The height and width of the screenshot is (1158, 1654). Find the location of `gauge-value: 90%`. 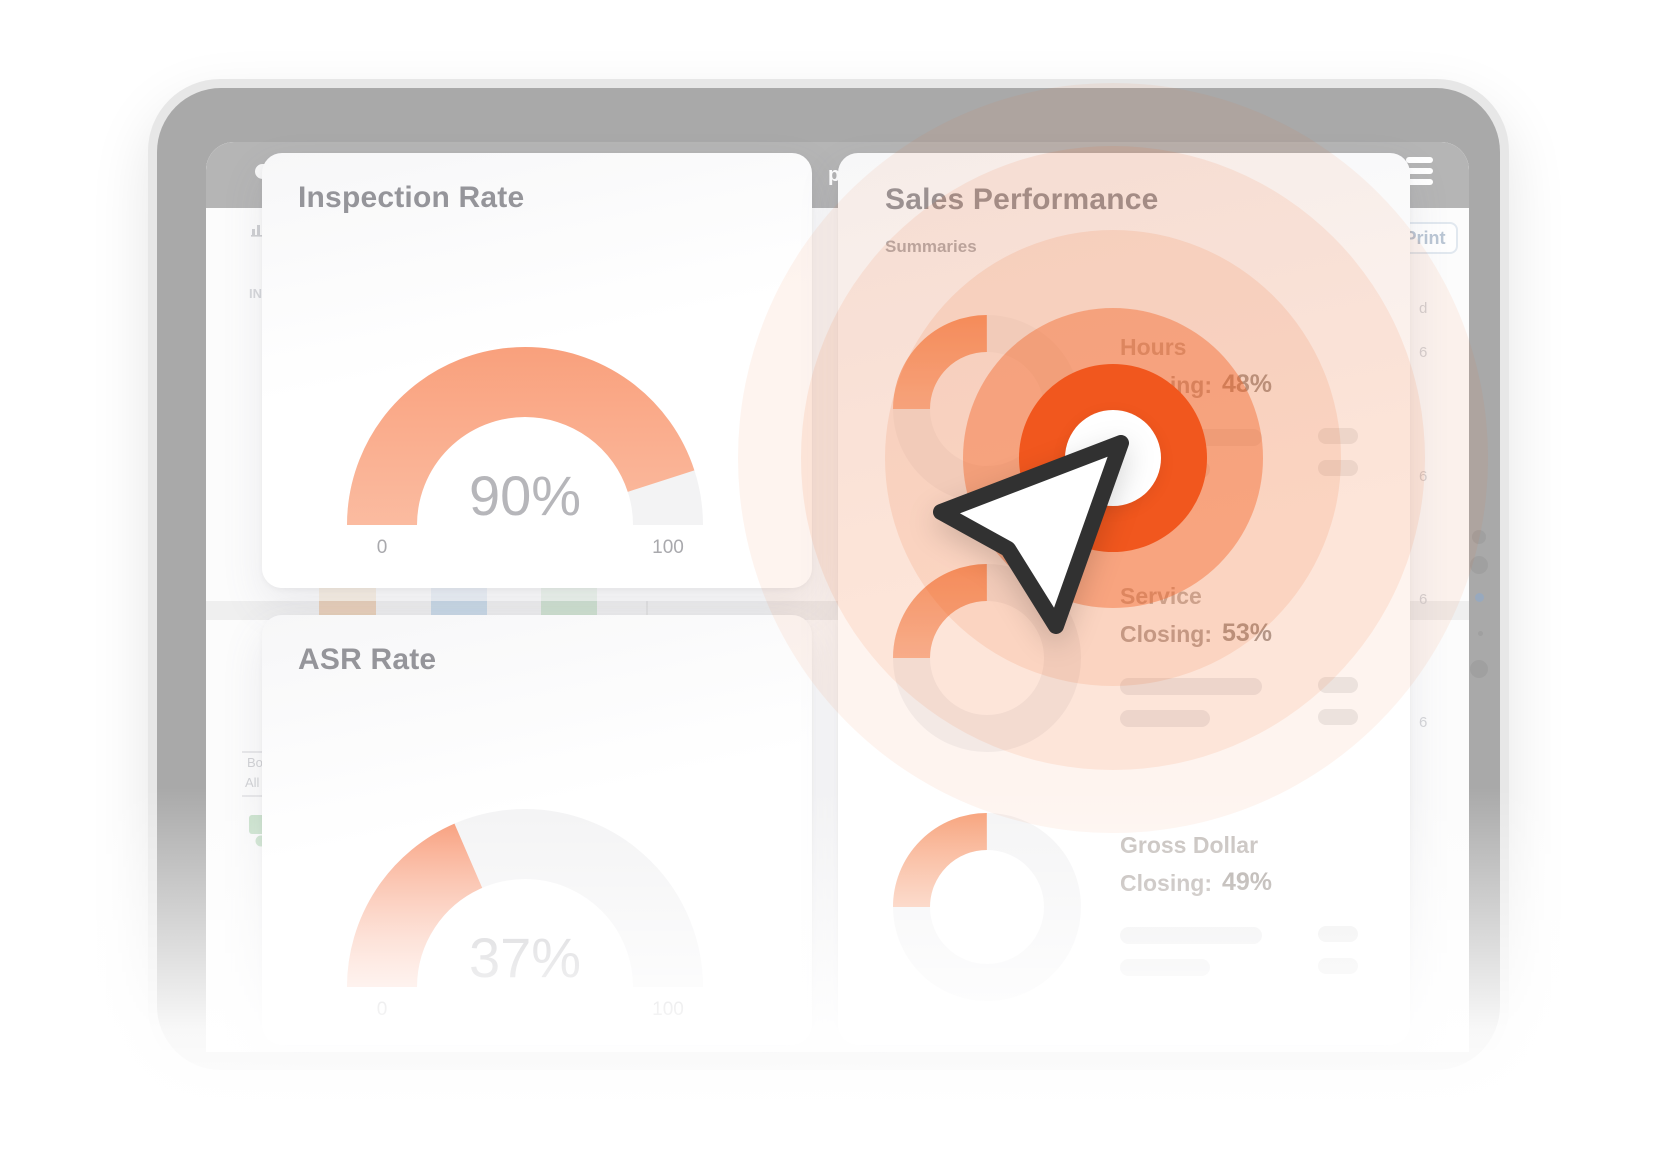

gauge-value: 90% is located at coordinates (525, 495).